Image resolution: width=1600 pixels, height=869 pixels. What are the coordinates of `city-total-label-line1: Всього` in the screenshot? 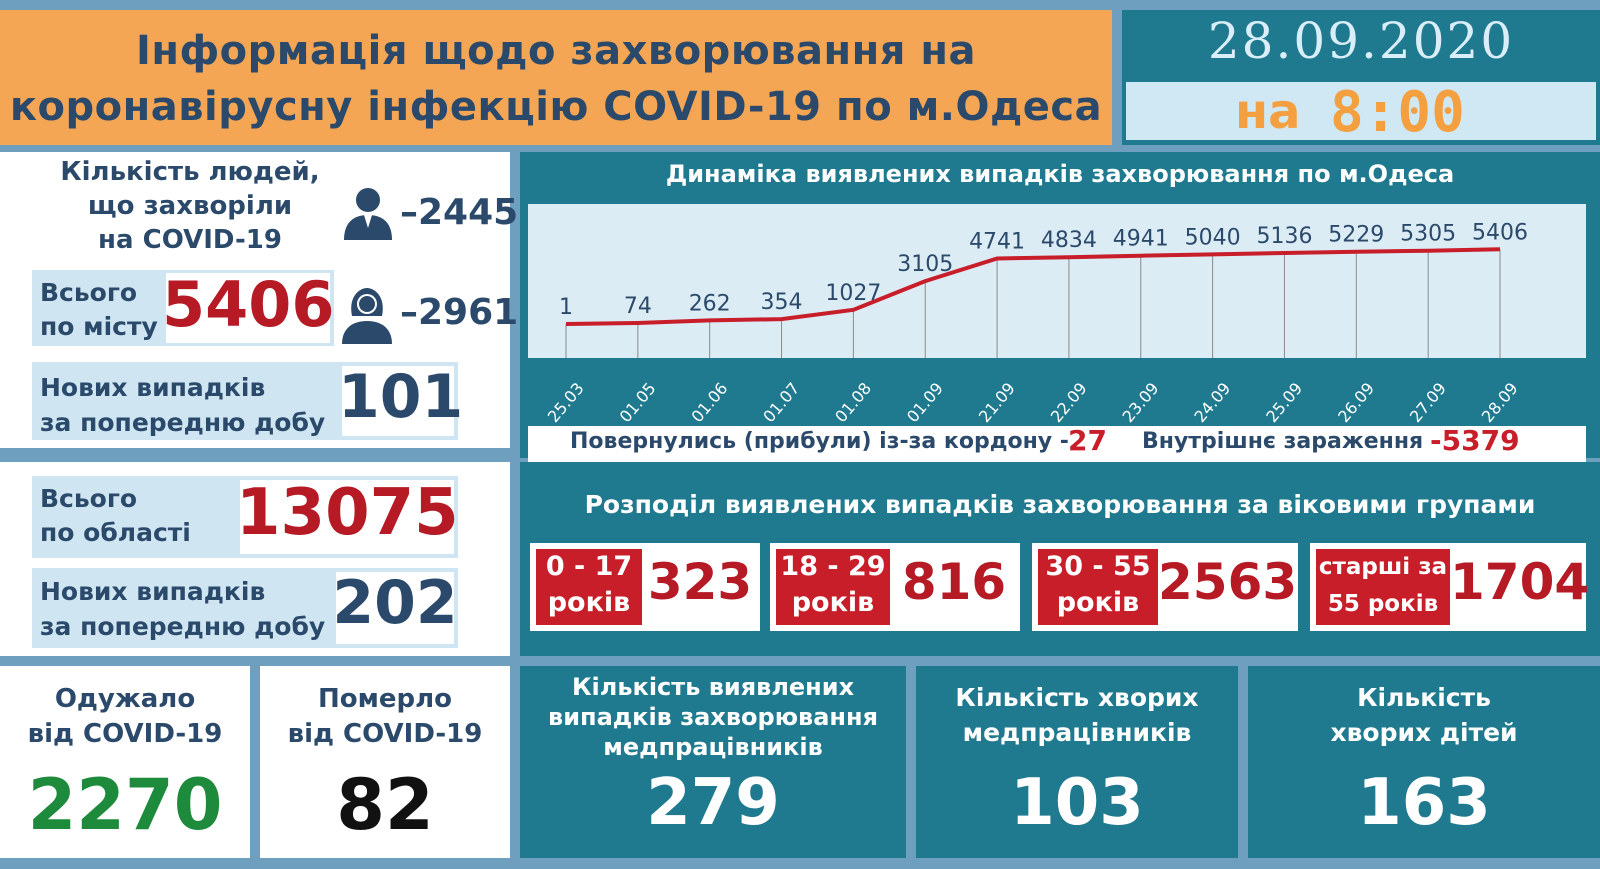 It's located at (89, 292).